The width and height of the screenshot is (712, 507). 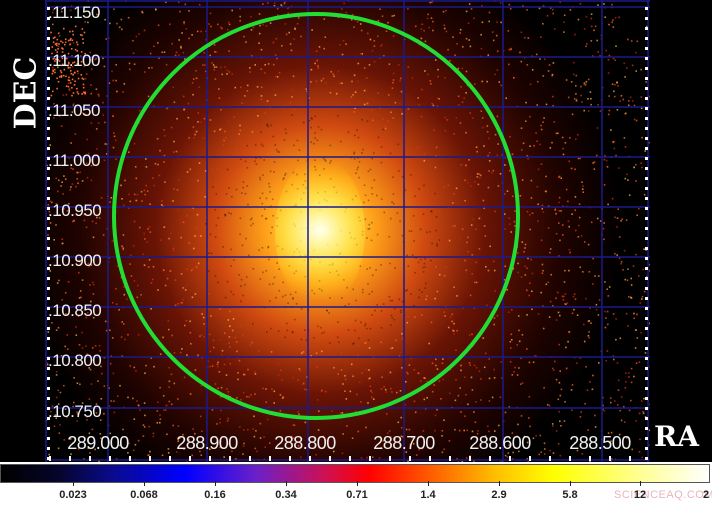 I want to click on x-axis-title: RA, so click(x=676, y=436).